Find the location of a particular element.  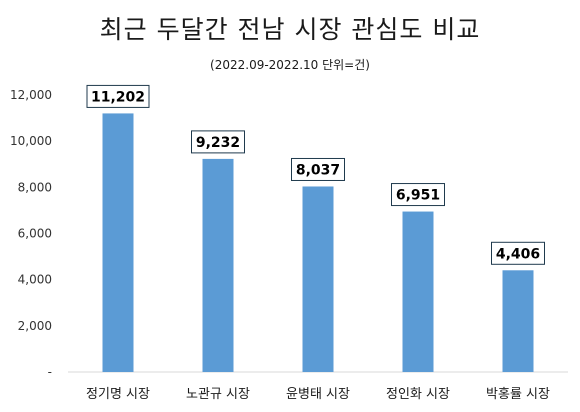

y-tick-label: 2,000 is located at coordinates (35, 326).